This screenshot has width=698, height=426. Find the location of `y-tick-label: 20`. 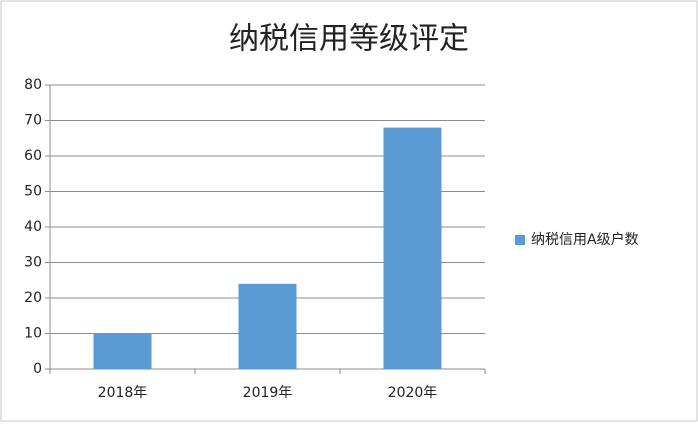

y-tick-label: 20 is located at coordinates (33, 298).